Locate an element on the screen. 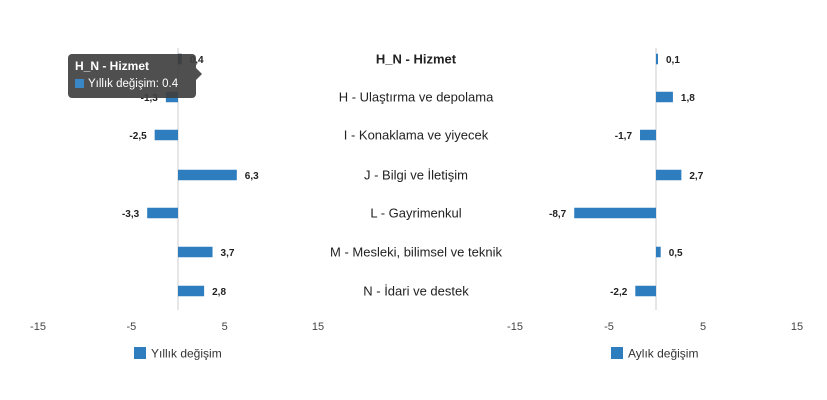  bar-value-label: 0,1 is located at coordinates (673, 60).